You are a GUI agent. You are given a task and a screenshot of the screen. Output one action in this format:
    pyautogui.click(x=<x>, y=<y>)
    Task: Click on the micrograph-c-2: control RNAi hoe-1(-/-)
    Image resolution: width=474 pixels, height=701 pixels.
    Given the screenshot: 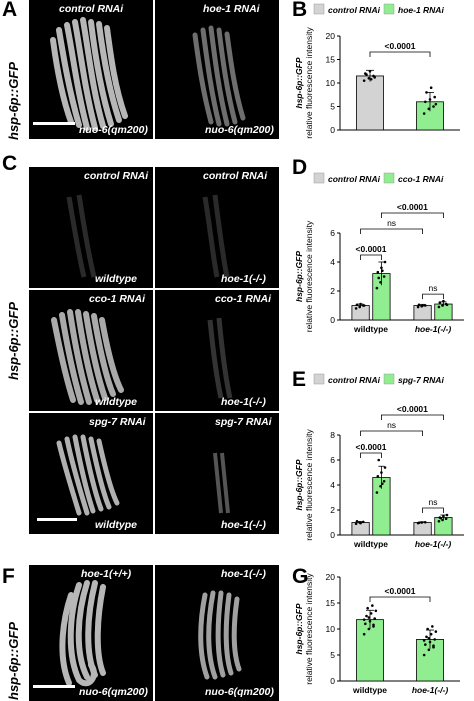 What is the action you would take?
    pyautogui.click(x=217, y=227)
    